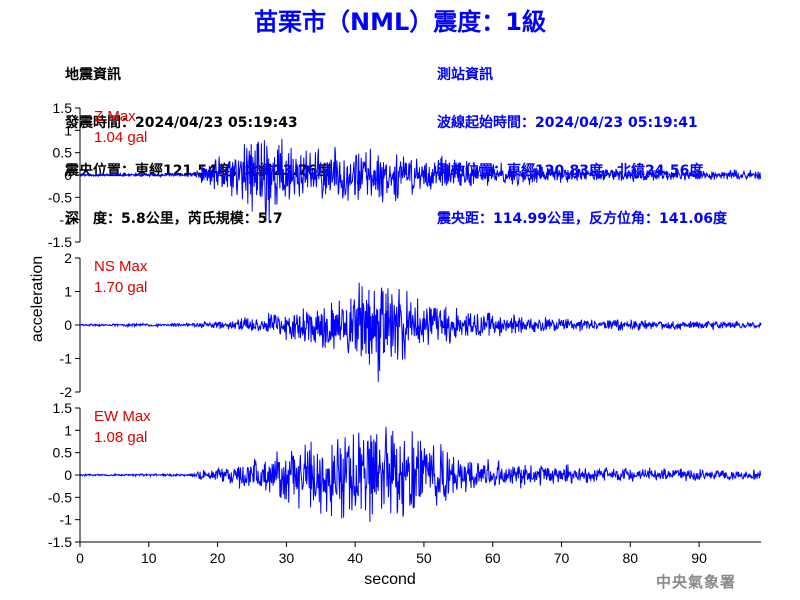 The width and height of the screenshot is (800, 600). What do you see at coordinates (68, 258) in the screenshot?
I see `y-tick-label-ns: 2` at bounding box center [68, 258].